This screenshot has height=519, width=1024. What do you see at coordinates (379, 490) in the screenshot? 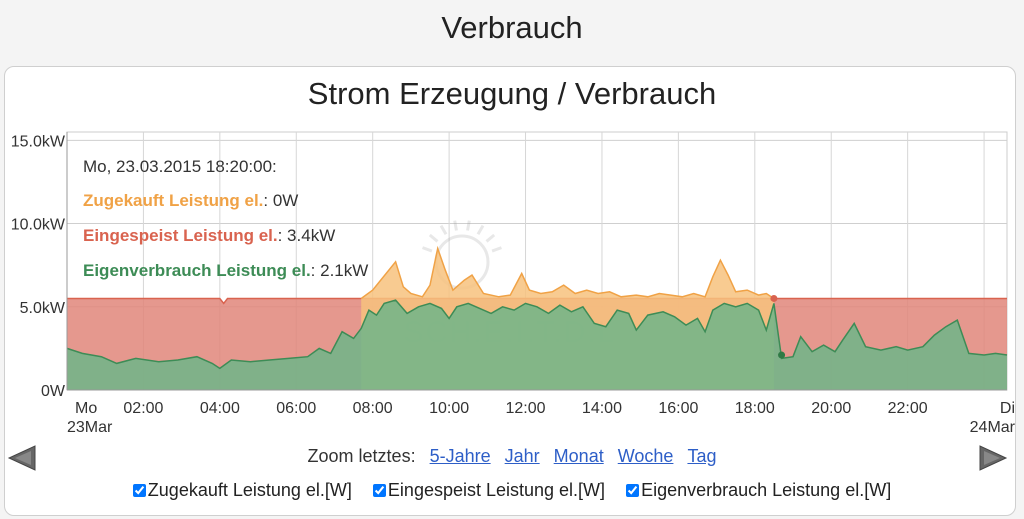
I see `legend-checkbox-eingespeist` at bounding box center [379, 490].